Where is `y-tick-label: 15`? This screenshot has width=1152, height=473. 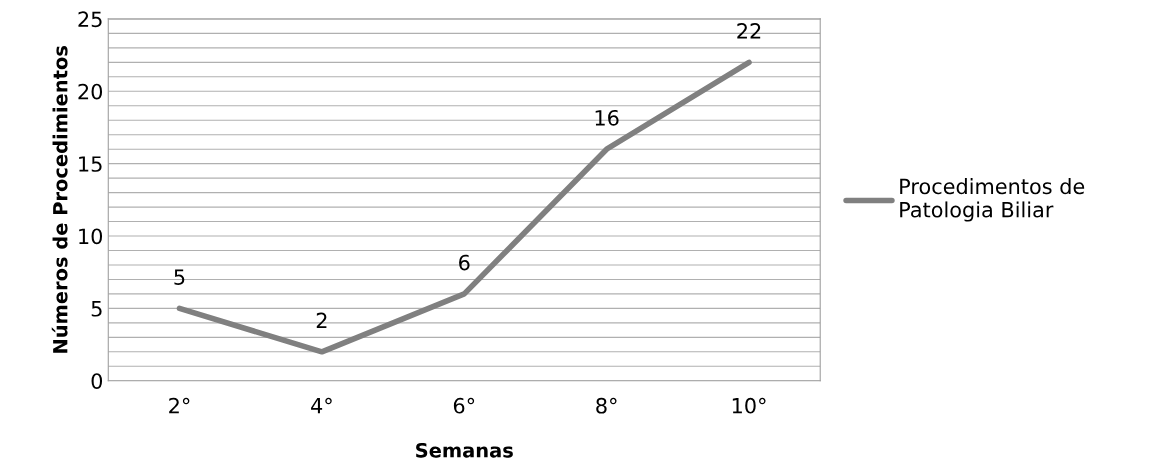 y-tick-label: 15 is located at coordinates (90, 164).